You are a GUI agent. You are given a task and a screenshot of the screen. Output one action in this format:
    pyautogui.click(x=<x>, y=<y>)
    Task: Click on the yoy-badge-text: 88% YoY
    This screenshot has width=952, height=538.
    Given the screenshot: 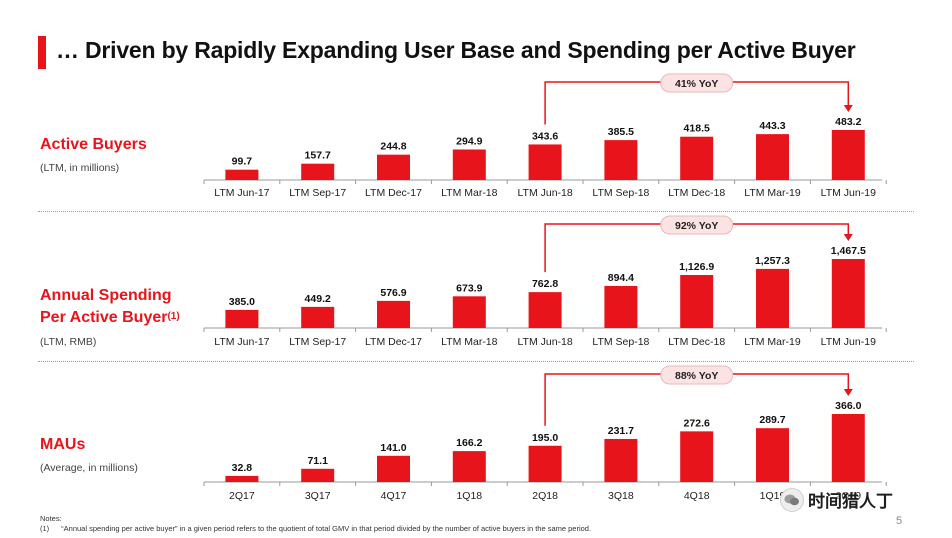 What is the action you would take?
    pyautogui.click(x=696, y=376)
    